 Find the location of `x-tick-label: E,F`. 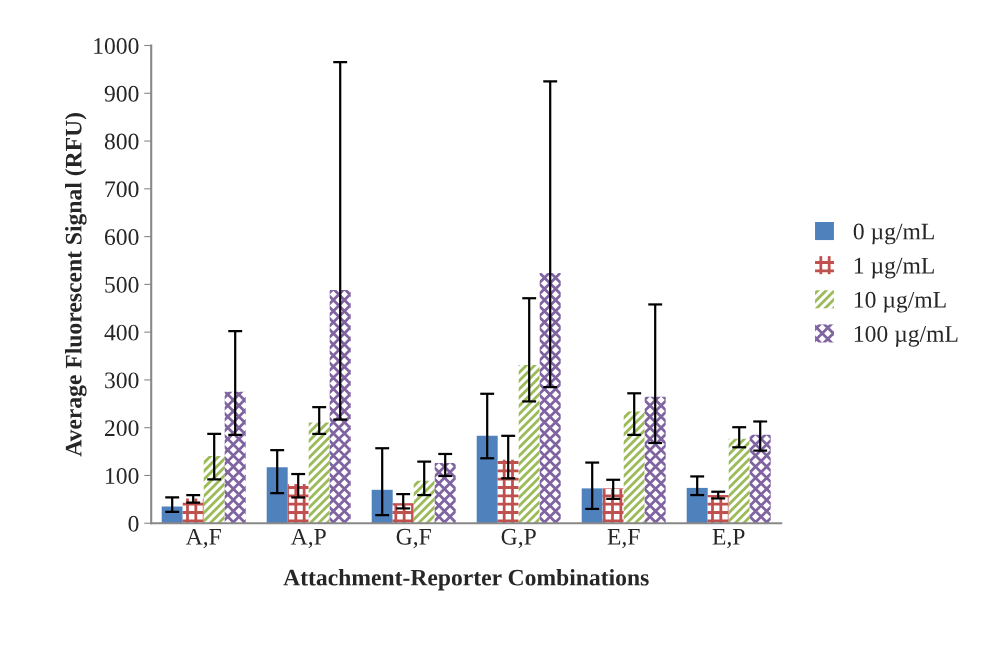

x-tick-label: E,F is located at coordinates (623, 539).